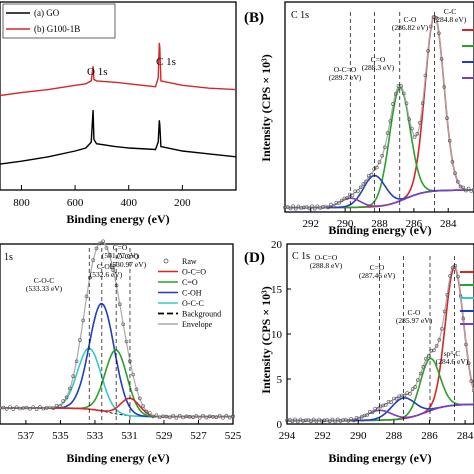 This screenshot has height=474, width=474. What do you see at coordinates (287, 436) in the screenshot?
I see `d-plot-xtick-label: 294` at bounding box center [287, 436].